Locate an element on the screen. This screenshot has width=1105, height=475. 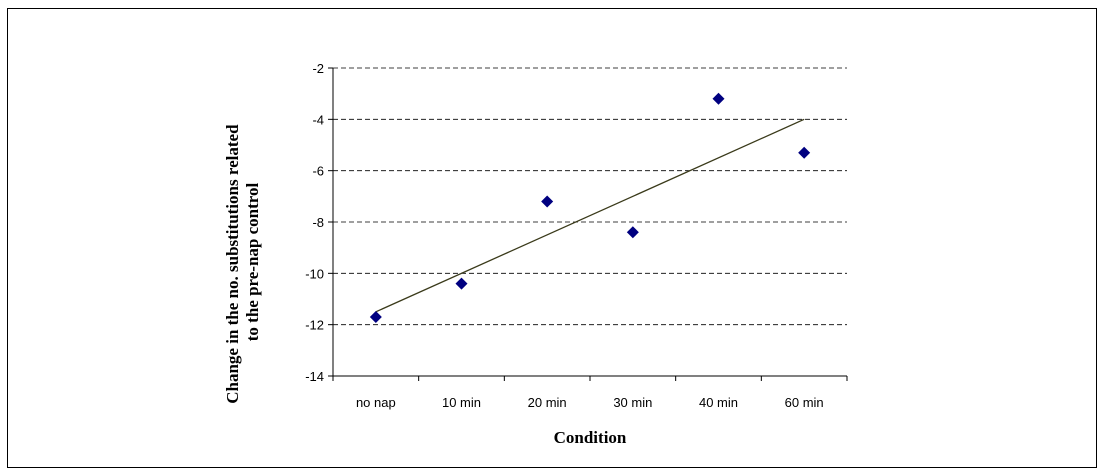
y-tick-label: -8 is located at coordinates (318, 222).